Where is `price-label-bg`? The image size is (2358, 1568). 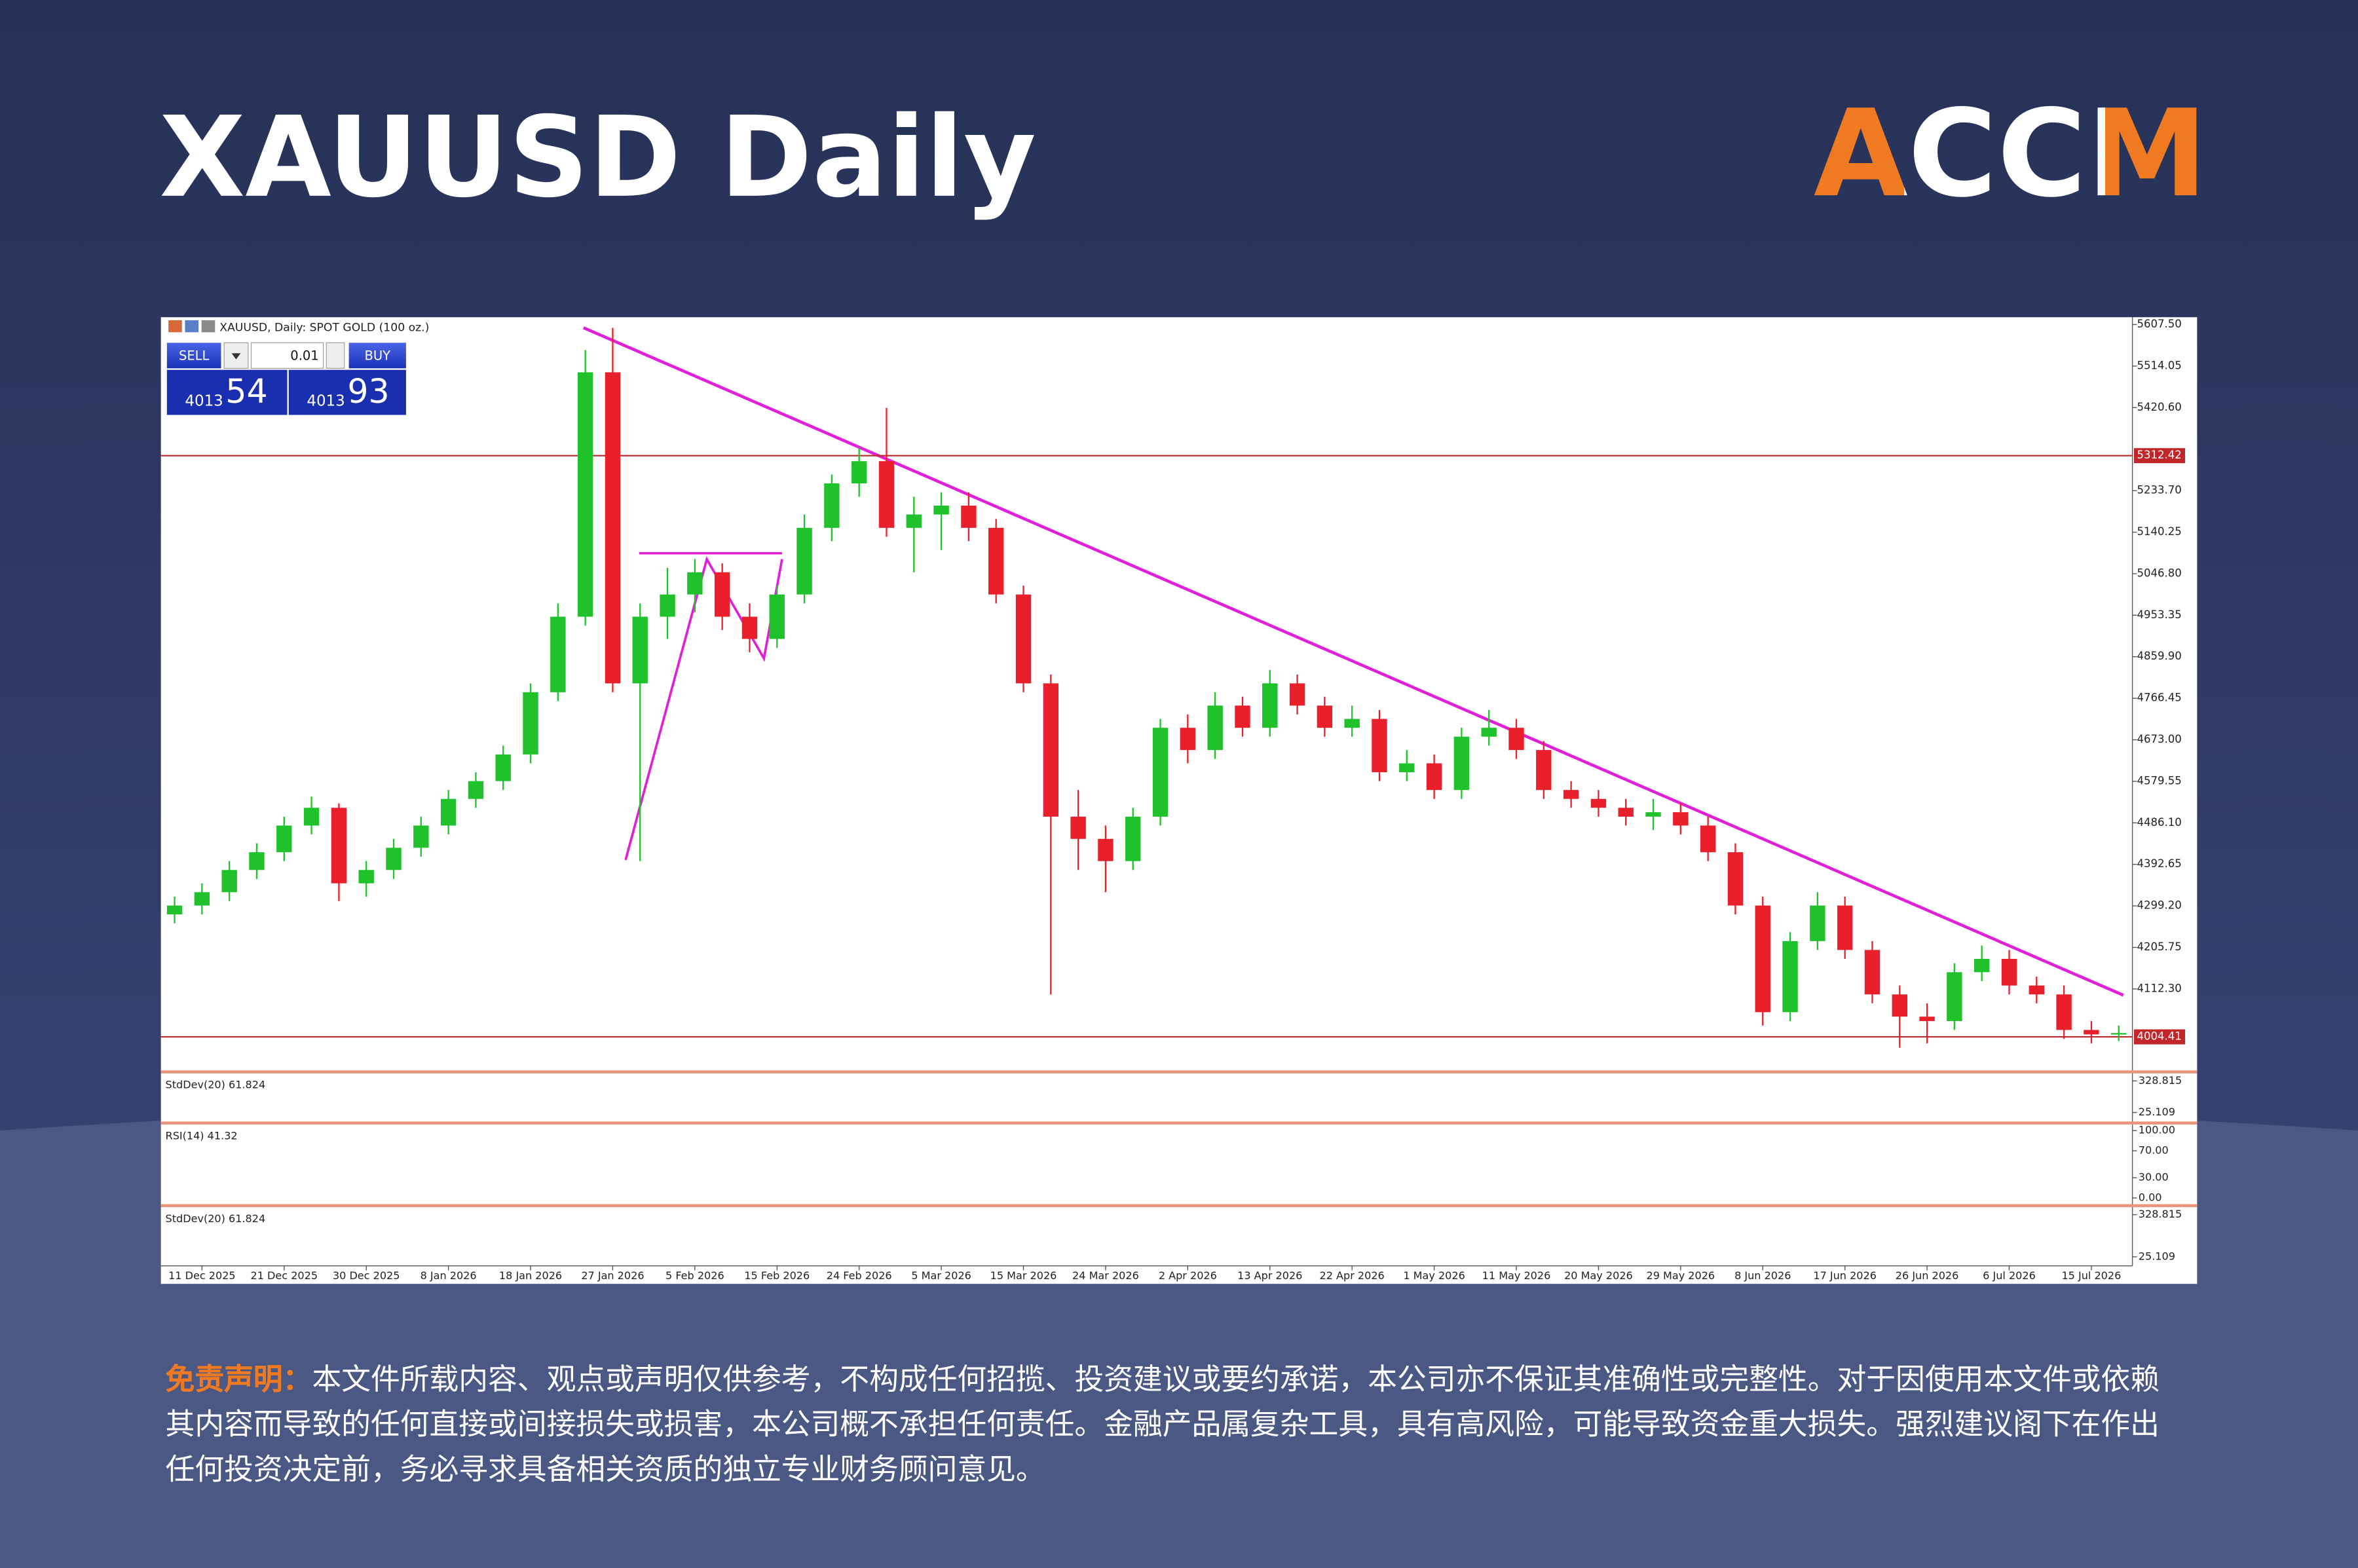
price-label-bg is located at coordinates (2159, 1037).